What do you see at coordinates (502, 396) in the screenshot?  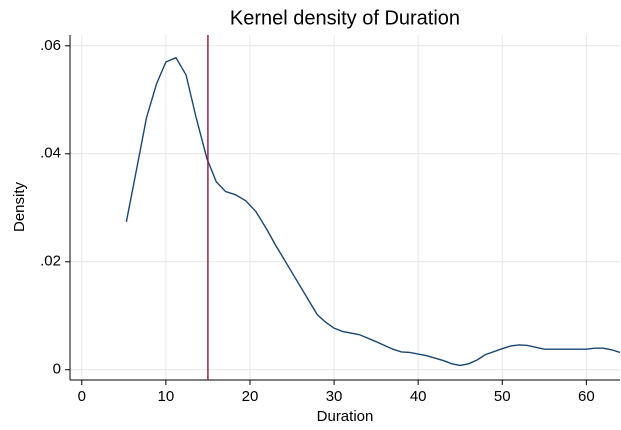 I see `x-tick-label: 50` at bounding box center [502, 396].